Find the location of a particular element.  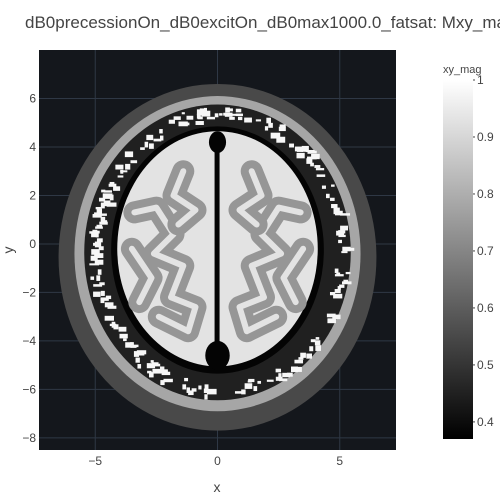

y-axis-label: y is located at coordinates (8, 250).